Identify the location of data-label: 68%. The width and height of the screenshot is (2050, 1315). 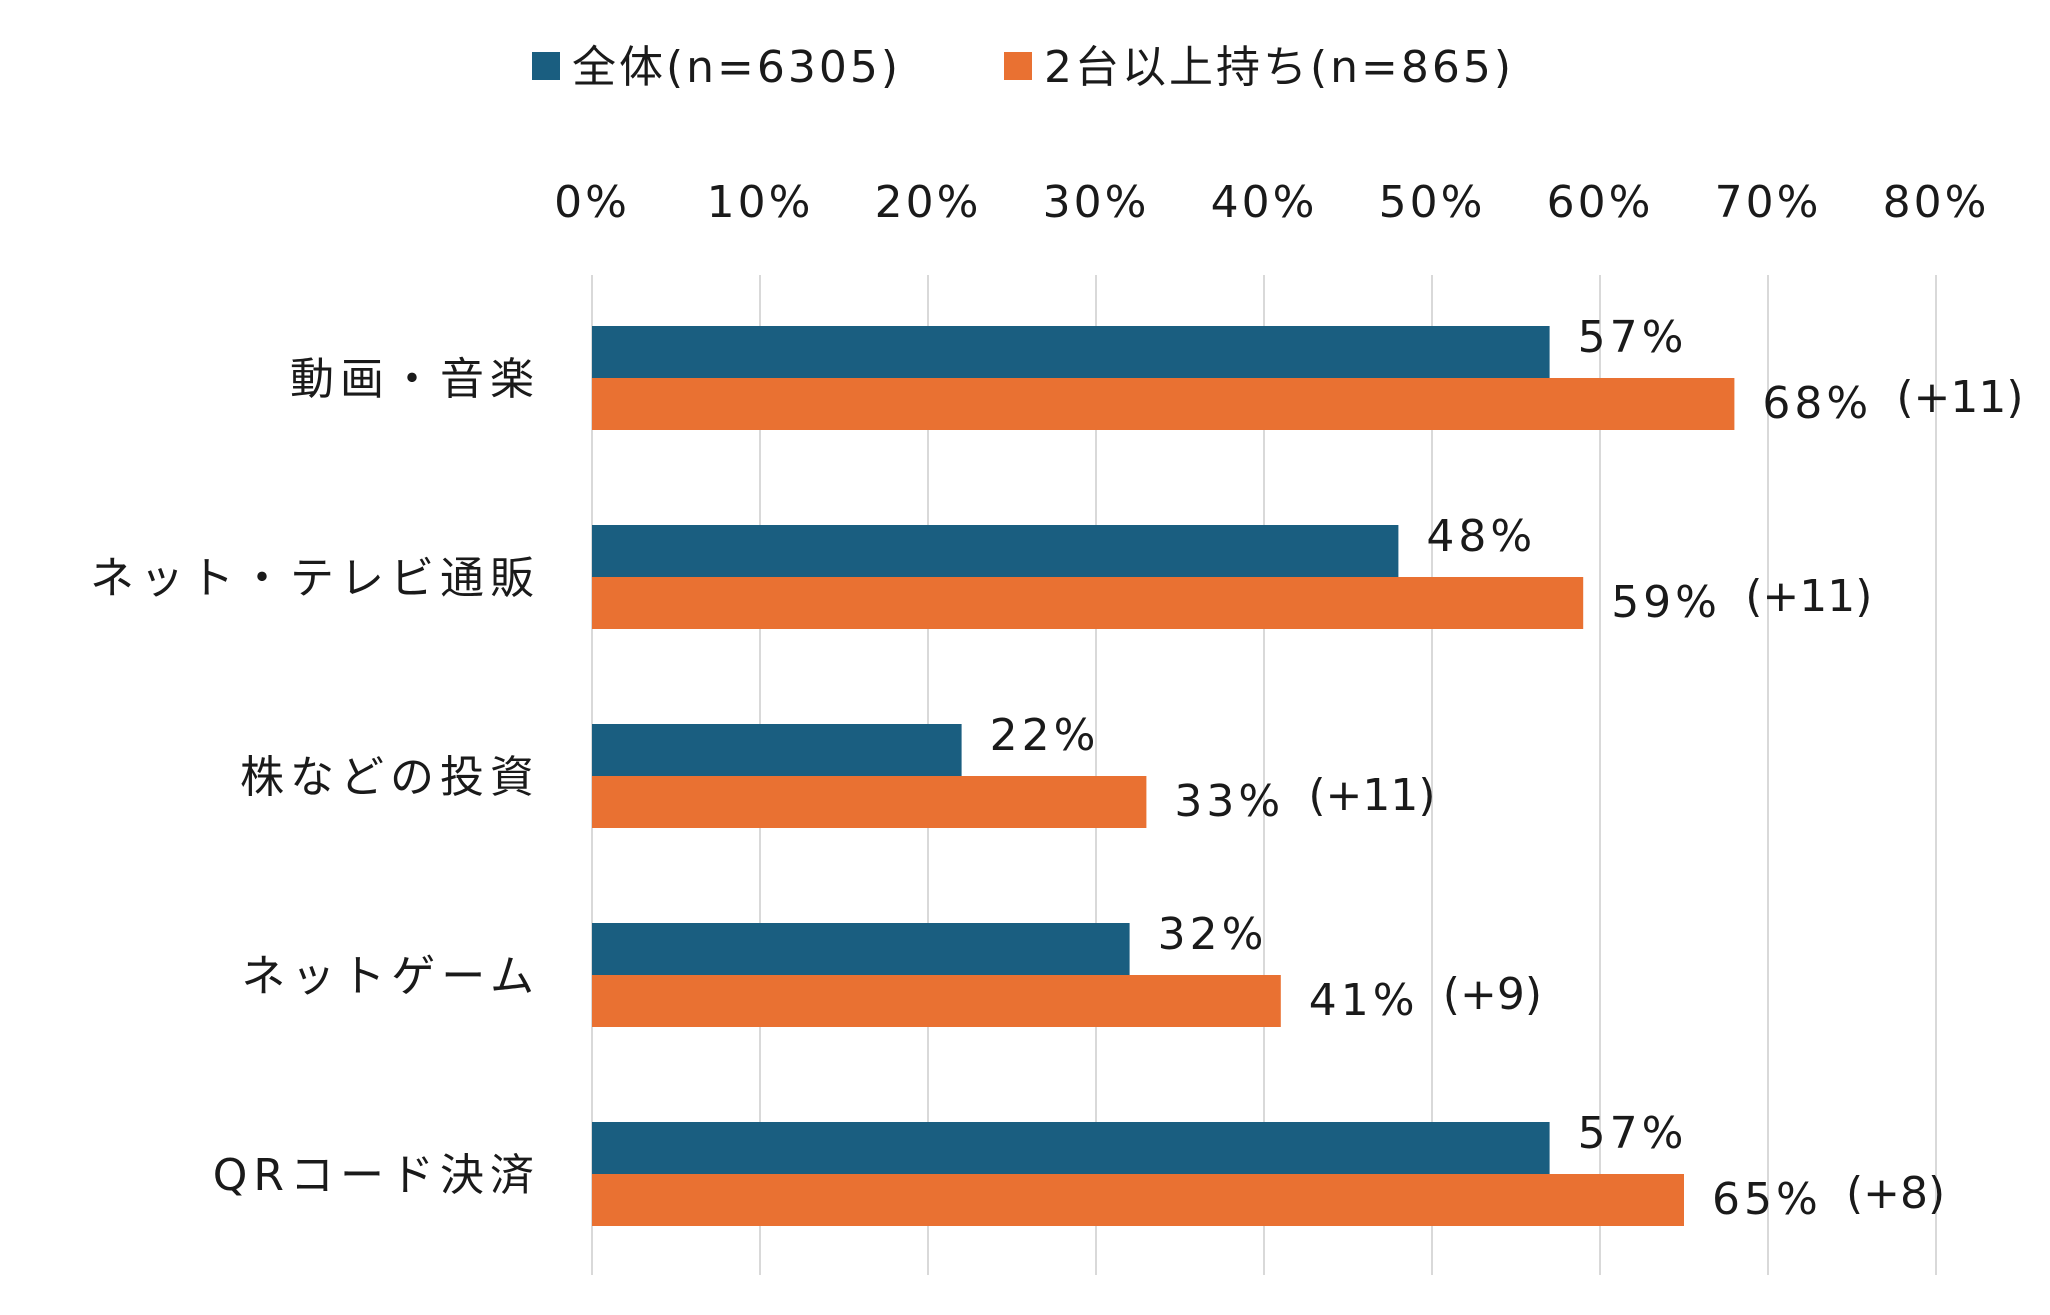
(1817, 403).